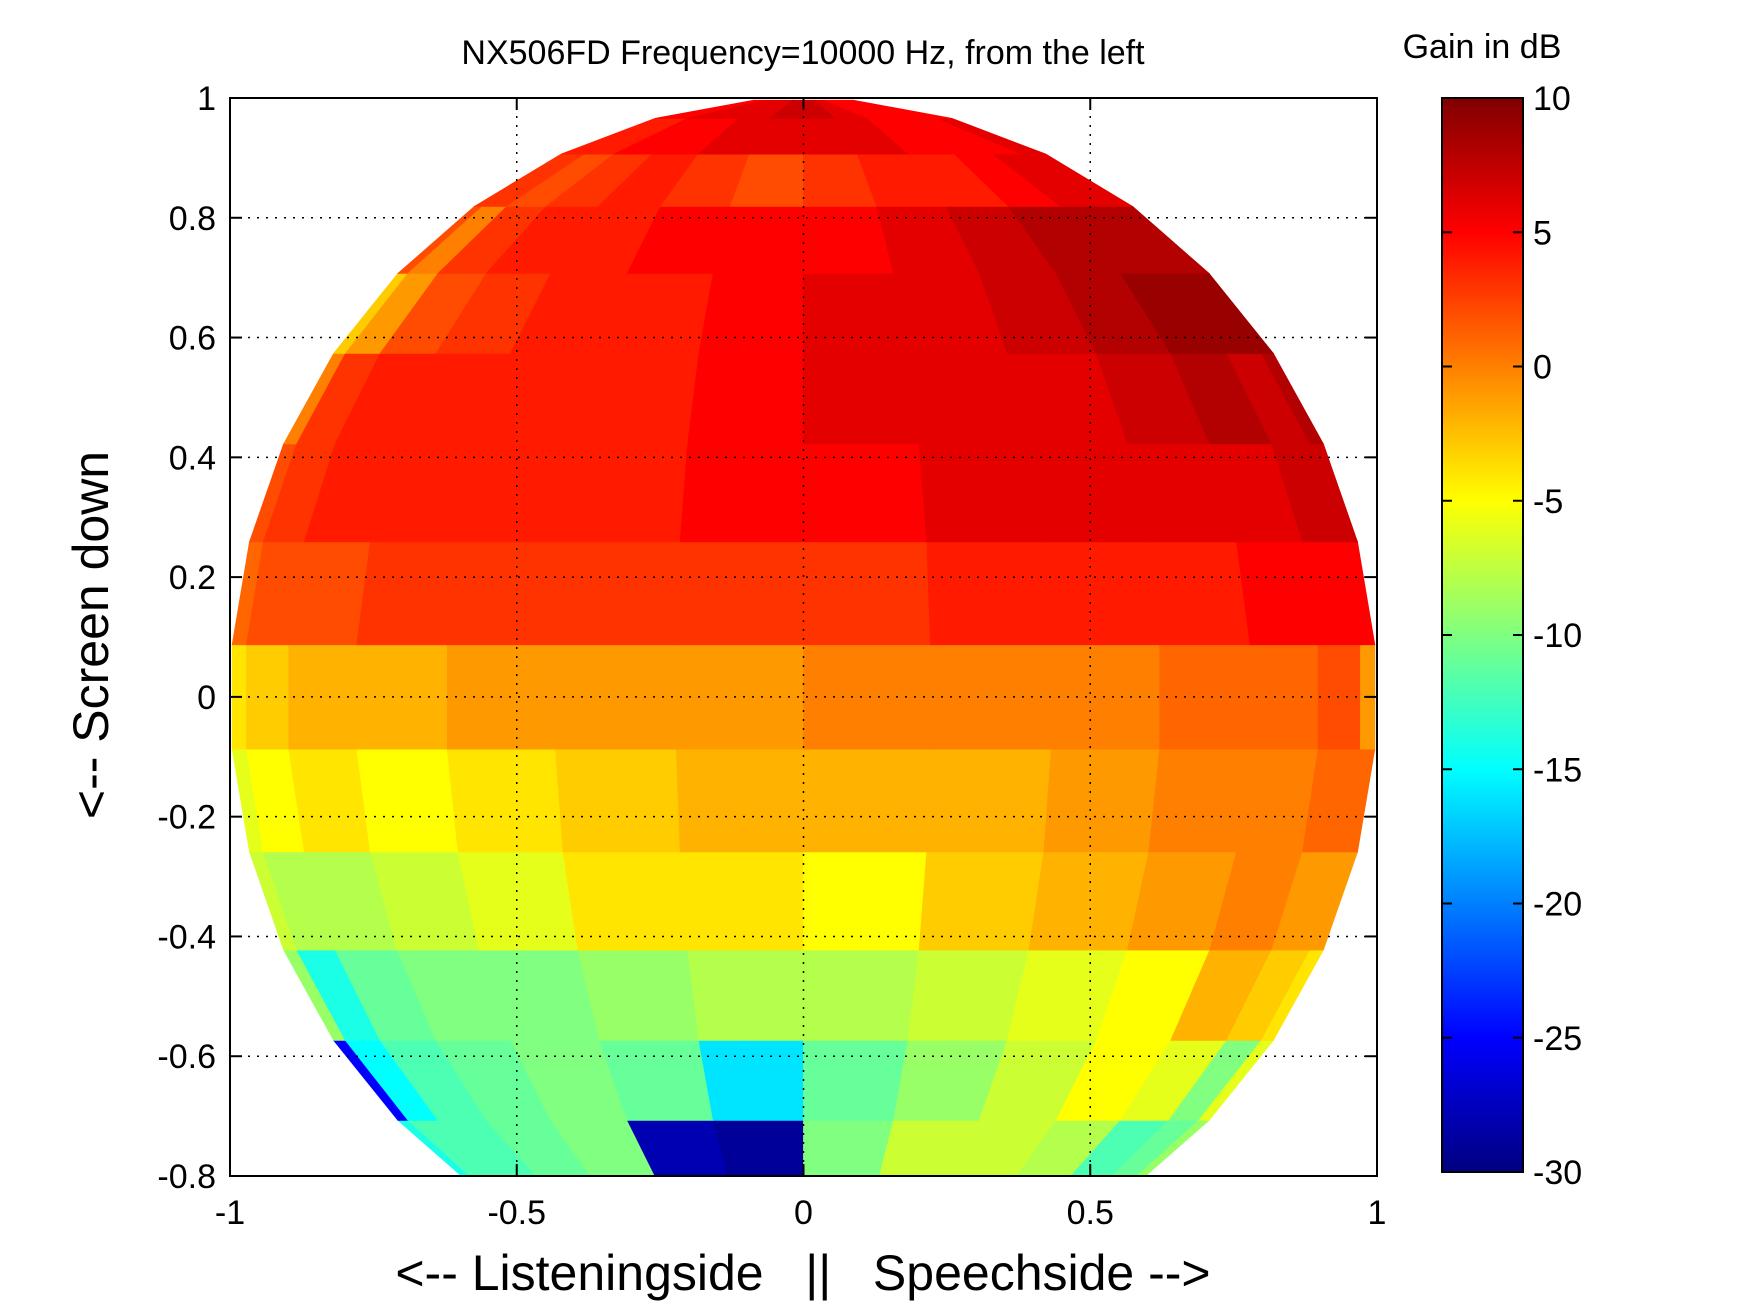 The image size is (1751, 1313). What do you see at coordinates (186, 818) in the screenshot?
I see `y-tick-label: -0.2` at bounding box center [186, 818].